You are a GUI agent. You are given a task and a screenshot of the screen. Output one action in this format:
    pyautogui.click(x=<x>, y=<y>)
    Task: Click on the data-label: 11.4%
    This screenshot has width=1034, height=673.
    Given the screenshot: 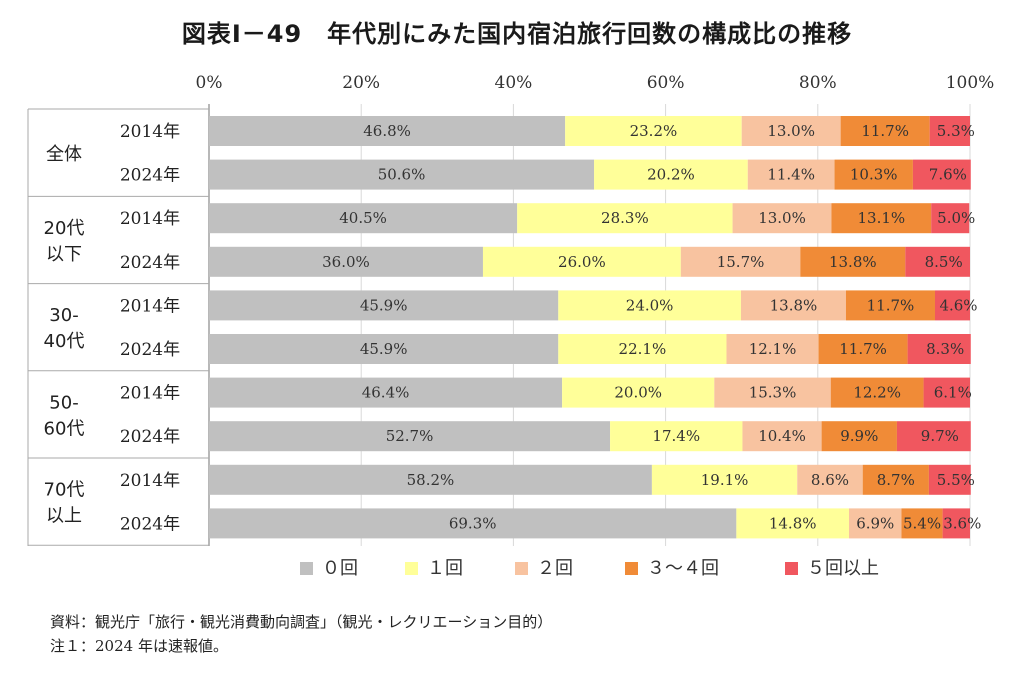 What is the action you would take?
    pyautogui.click(x=791, y=175)
    